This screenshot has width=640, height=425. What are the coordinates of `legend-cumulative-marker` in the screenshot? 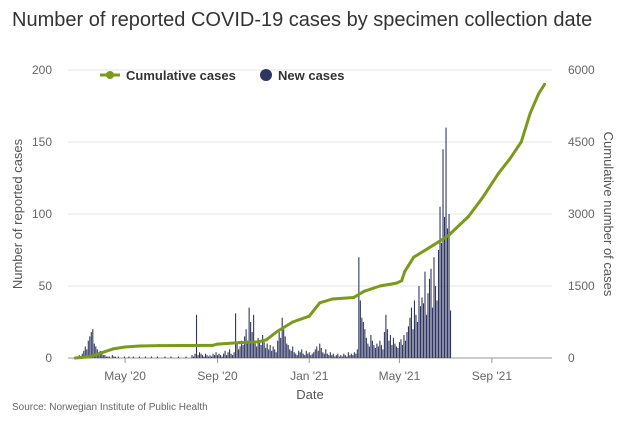 It's located at (110, 75).